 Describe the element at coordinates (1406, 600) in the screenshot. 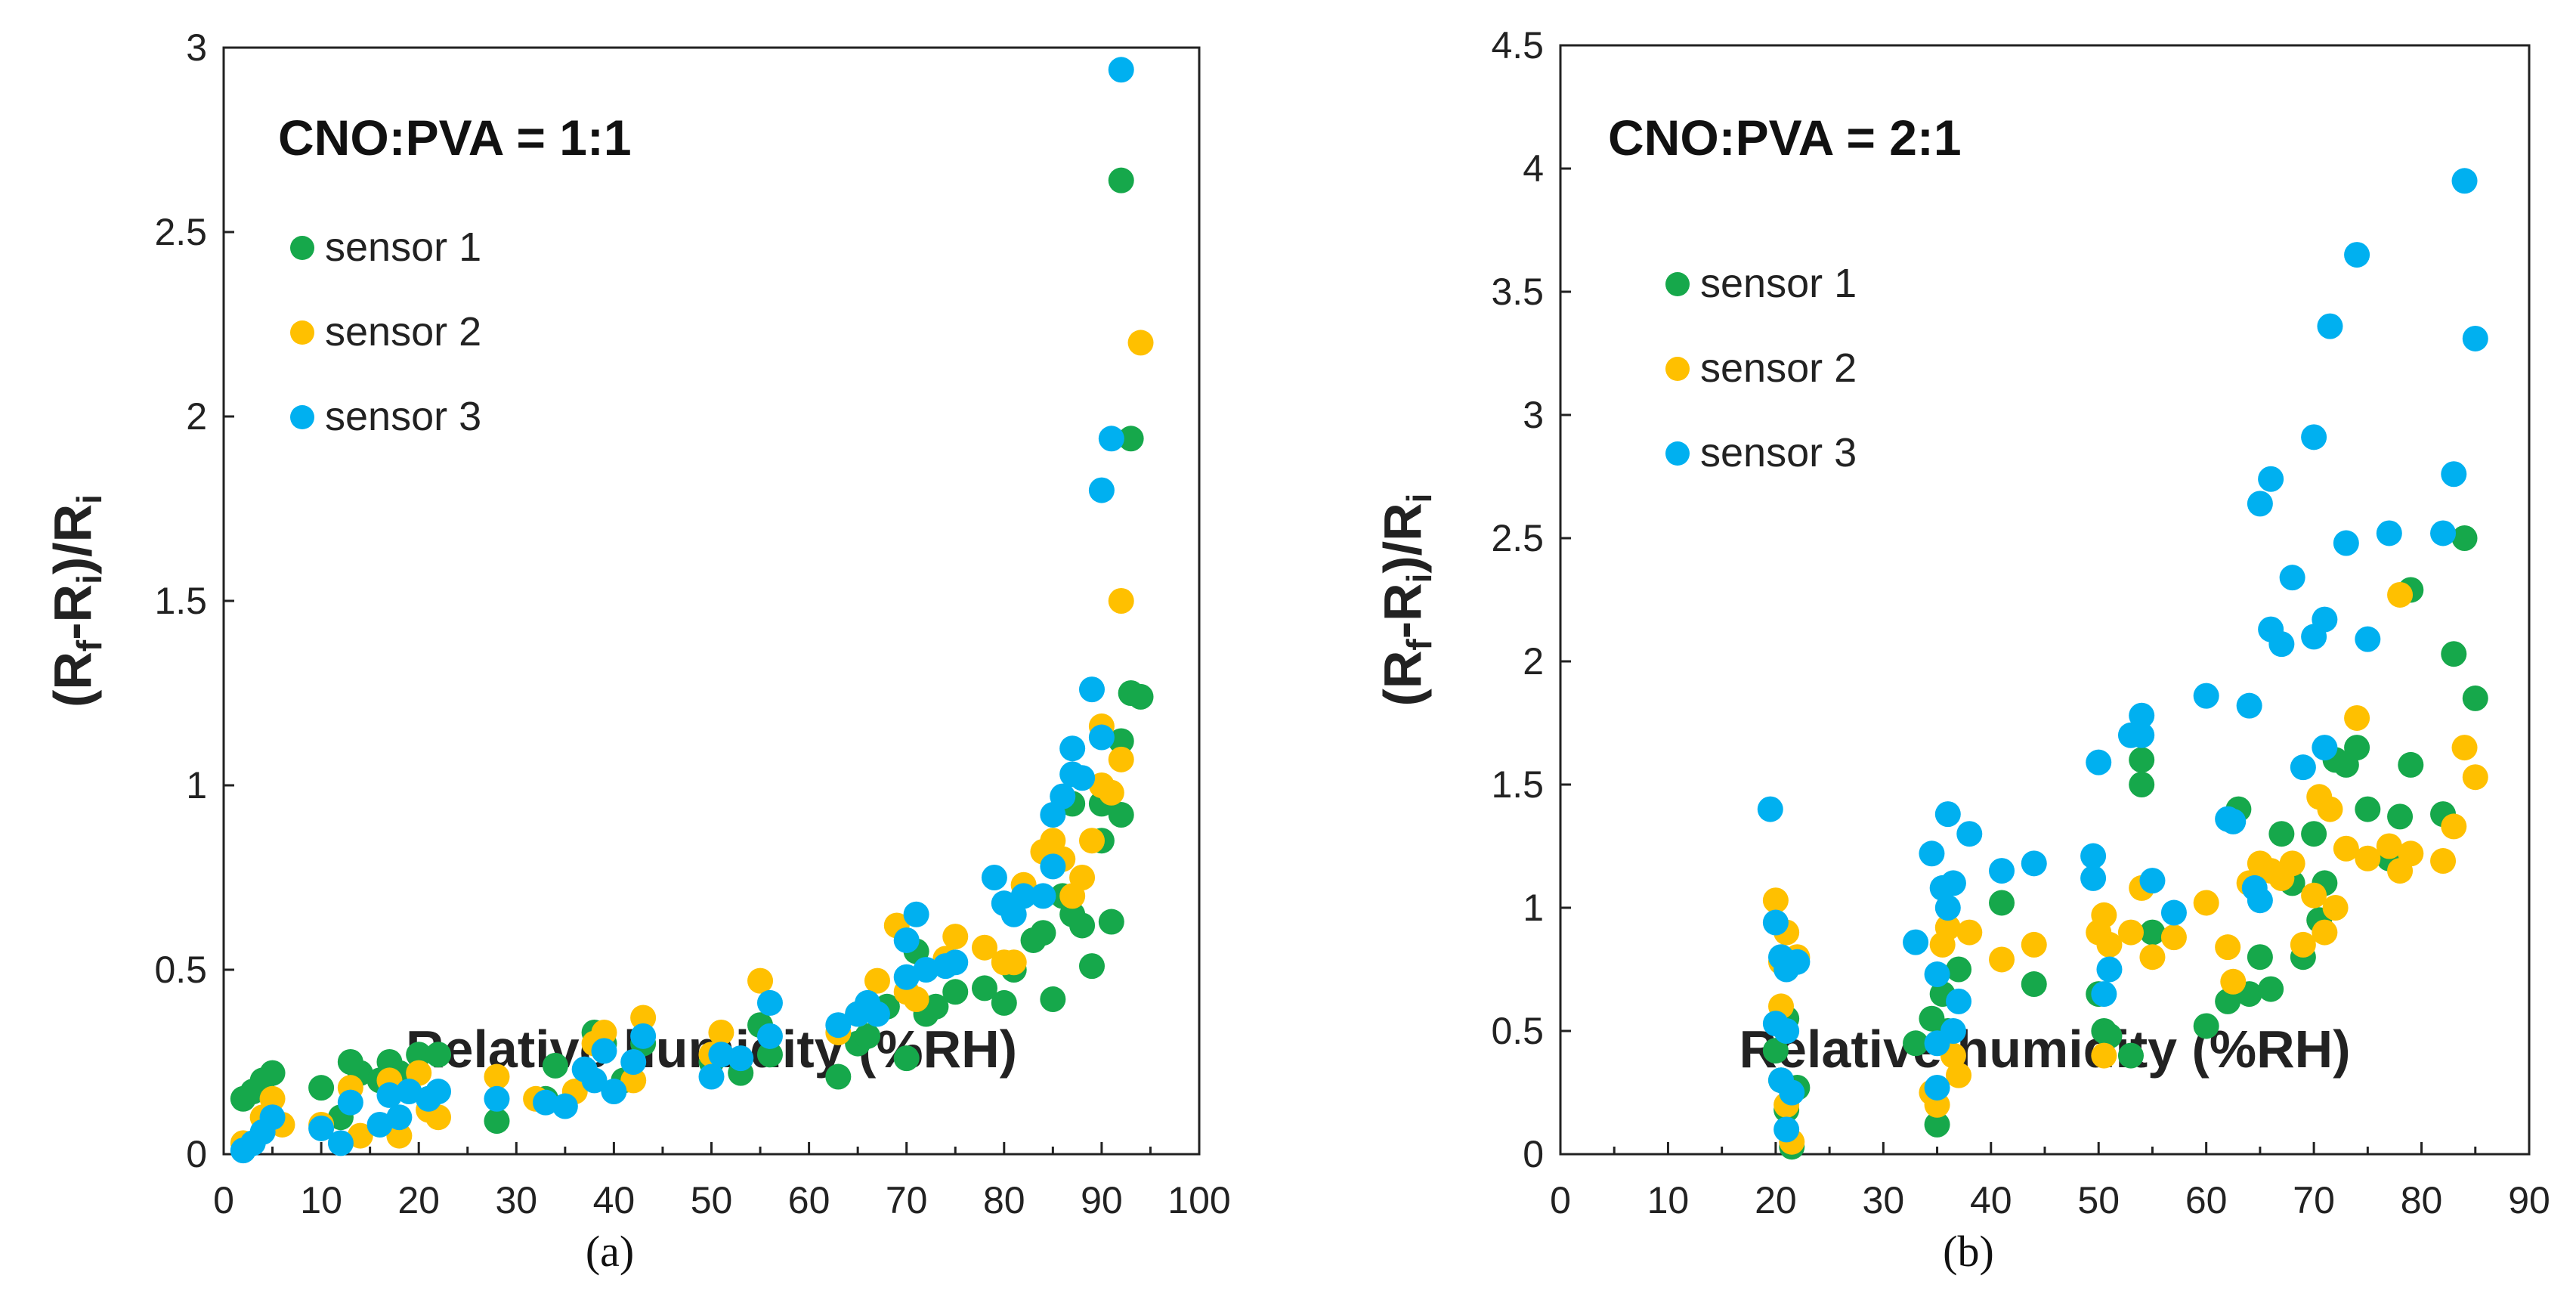

I see `y-axis-title: (Rf-Ri)/Ri` at that location.